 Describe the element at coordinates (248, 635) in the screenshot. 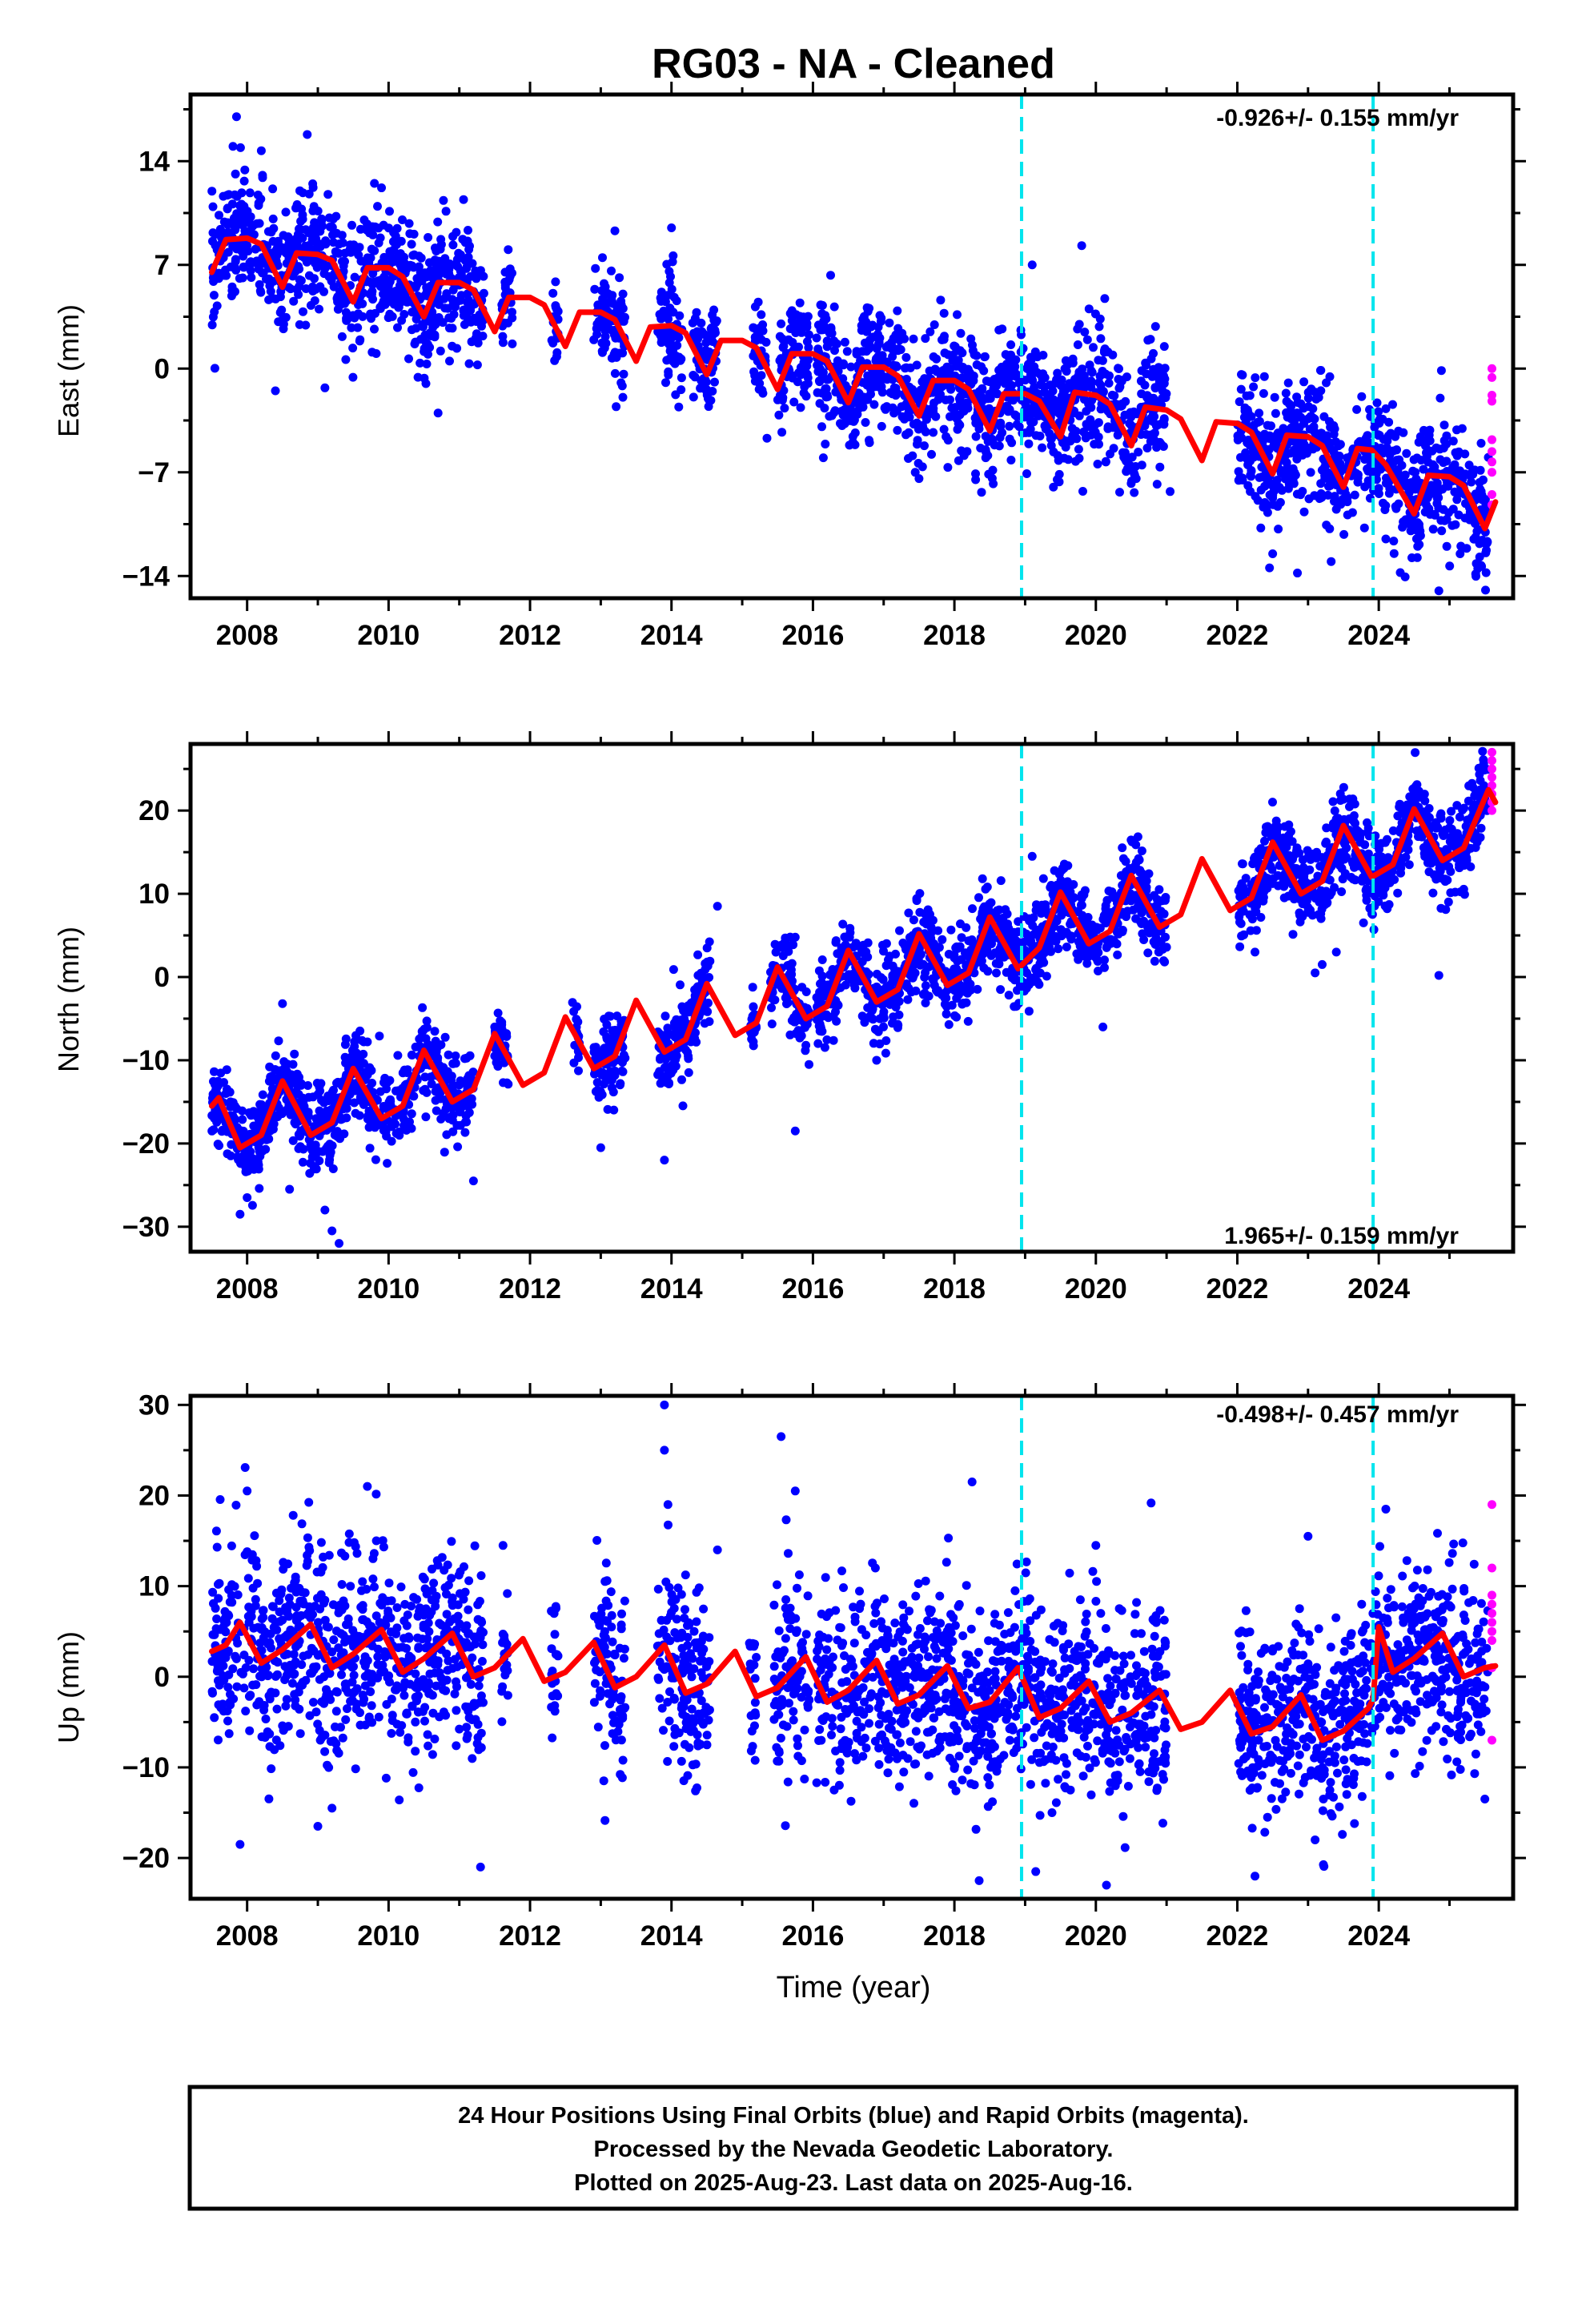

I see `east-xtick-label: 2008` at that location.